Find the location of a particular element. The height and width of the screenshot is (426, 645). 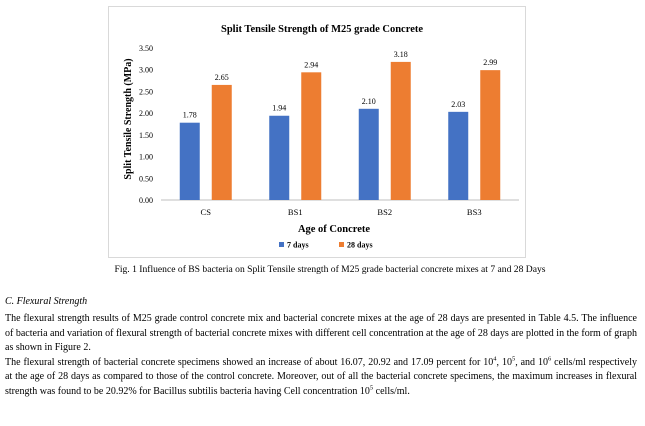

x-category-label: BS2 is located at coordinates (384, 212).